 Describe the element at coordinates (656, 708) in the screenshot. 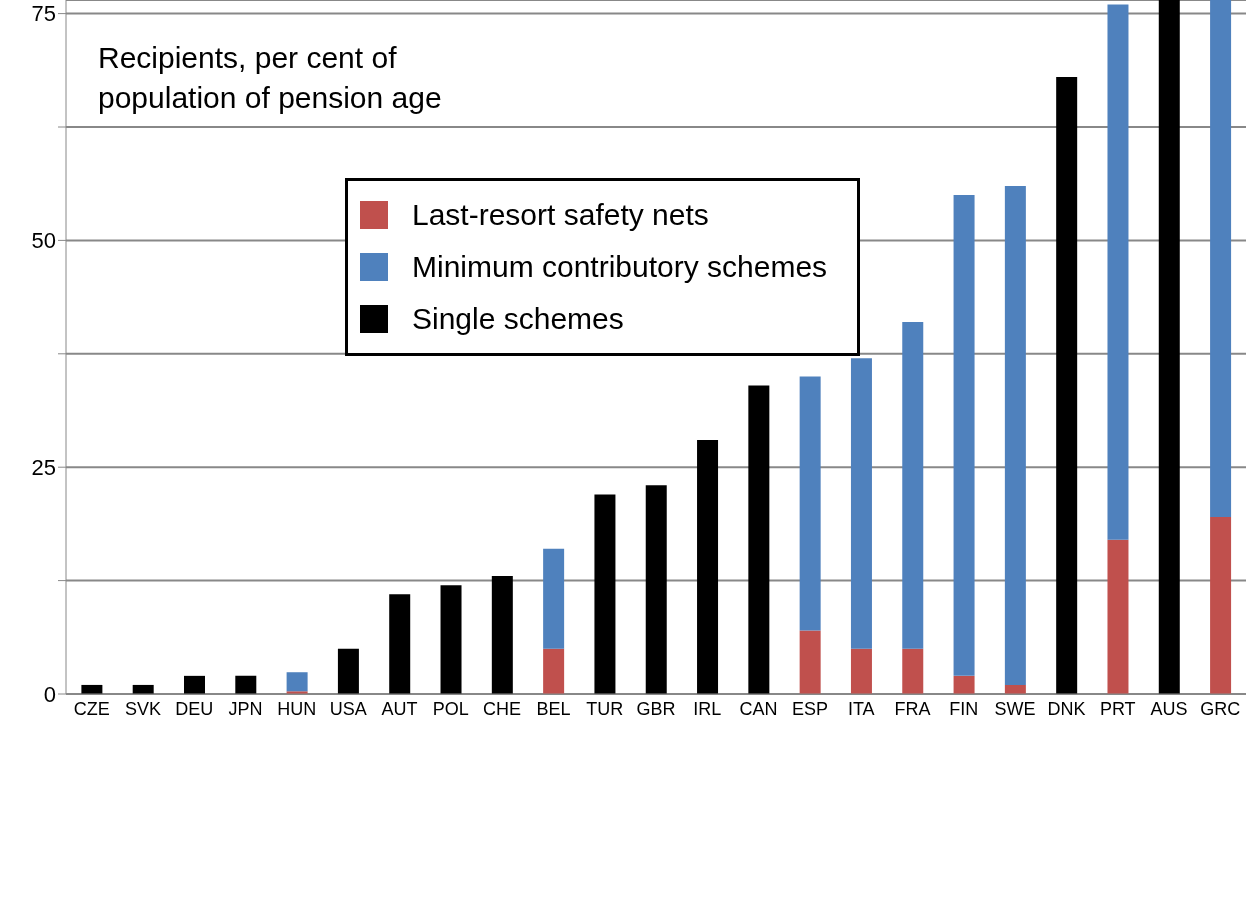

I see `x-tick-label: GBR` at that location.